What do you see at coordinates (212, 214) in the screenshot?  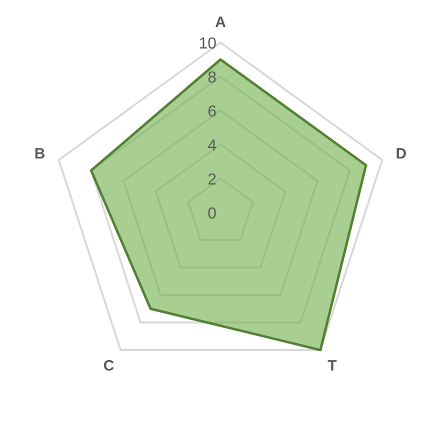 I see `y-tick-label: 0` at bounding box center [212, 214].